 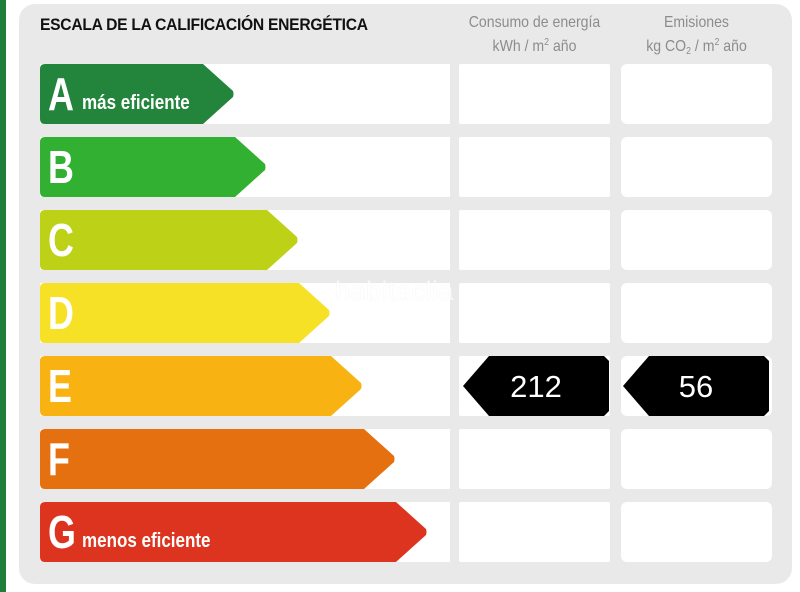 What do you see at coordinates (406, 459) in the screenshot?
I see `rating-row-f: F` at bounding box center [406, 459].